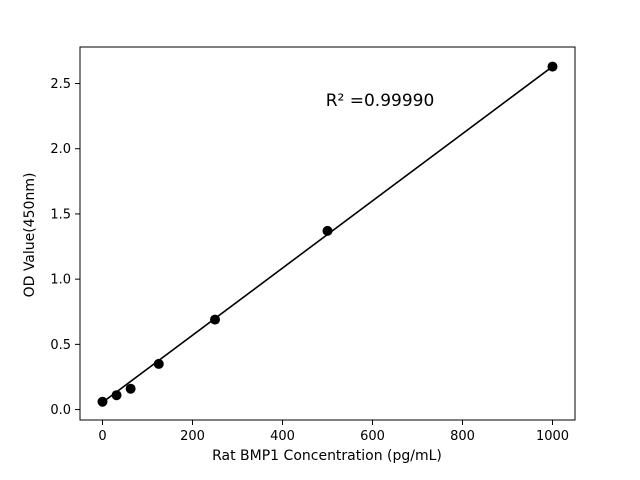 Image resolution: width=640 pixels, height=480 pixels. What do you see at coordinates (192, 436) in the screenshot?
I see `x-tick-label: 200` at bounding box center [192, 436].